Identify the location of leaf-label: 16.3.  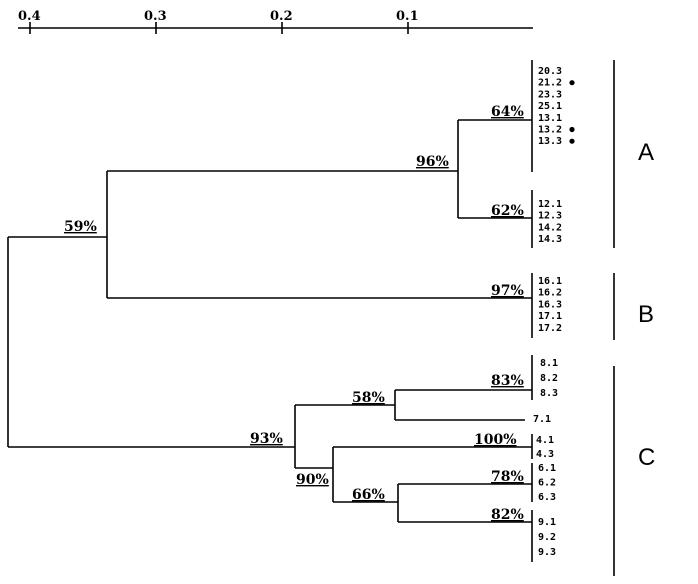
(550, 304).